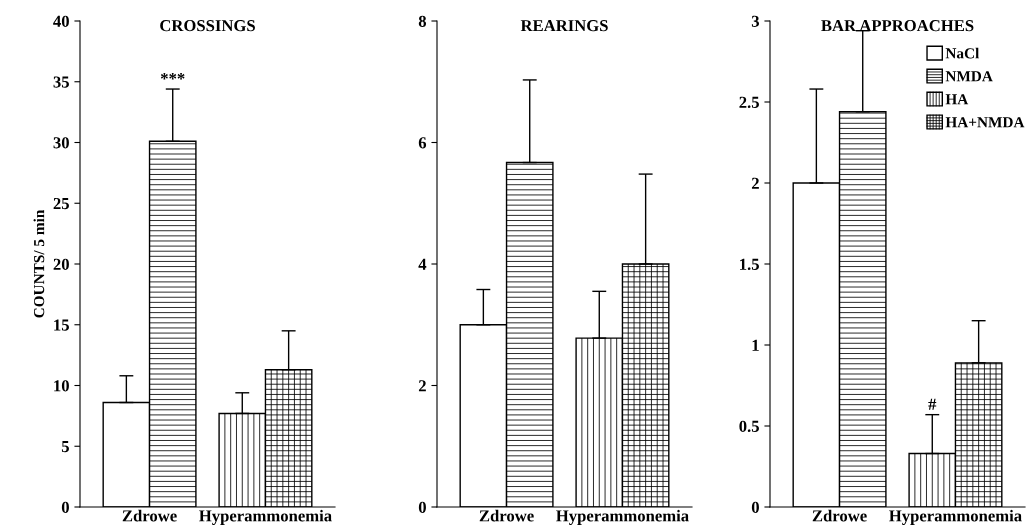 The height and width of the screenshot is (531, 1031). I want to click on data-label: #, so click(932, 404).